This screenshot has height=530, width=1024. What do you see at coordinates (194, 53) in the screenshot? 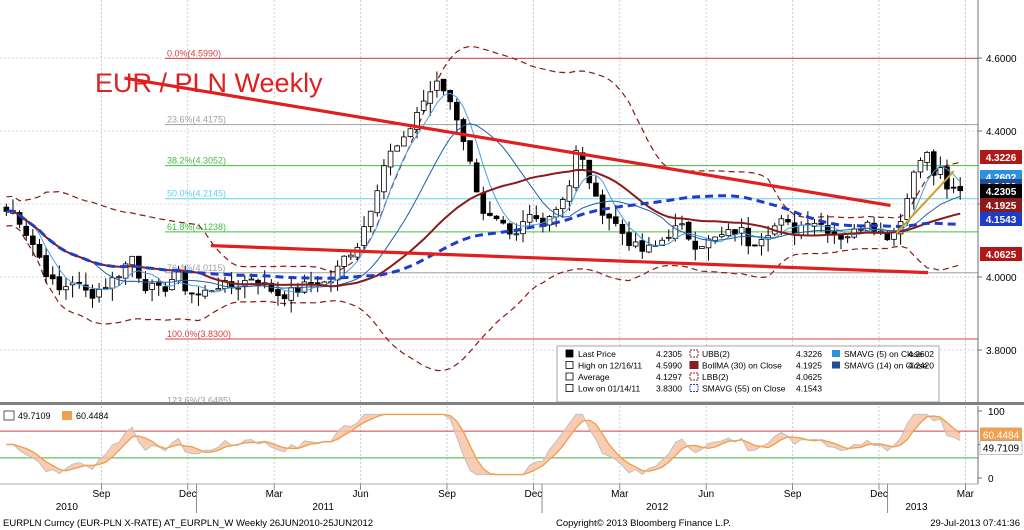
I see `fib-label: 0.0%(4.5990)` at bounding box center [194, 53].